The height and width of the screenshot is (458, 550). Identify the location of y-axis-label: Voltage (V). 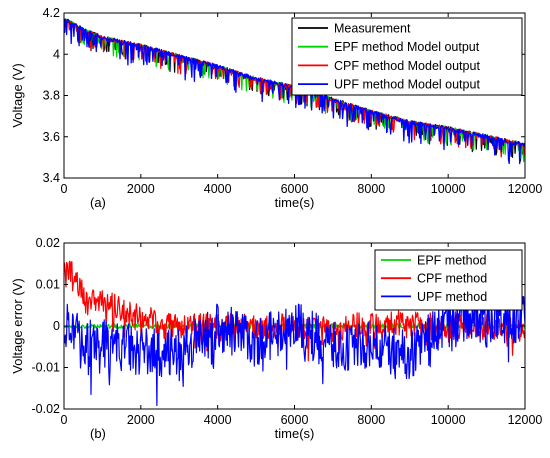
(17, 95).